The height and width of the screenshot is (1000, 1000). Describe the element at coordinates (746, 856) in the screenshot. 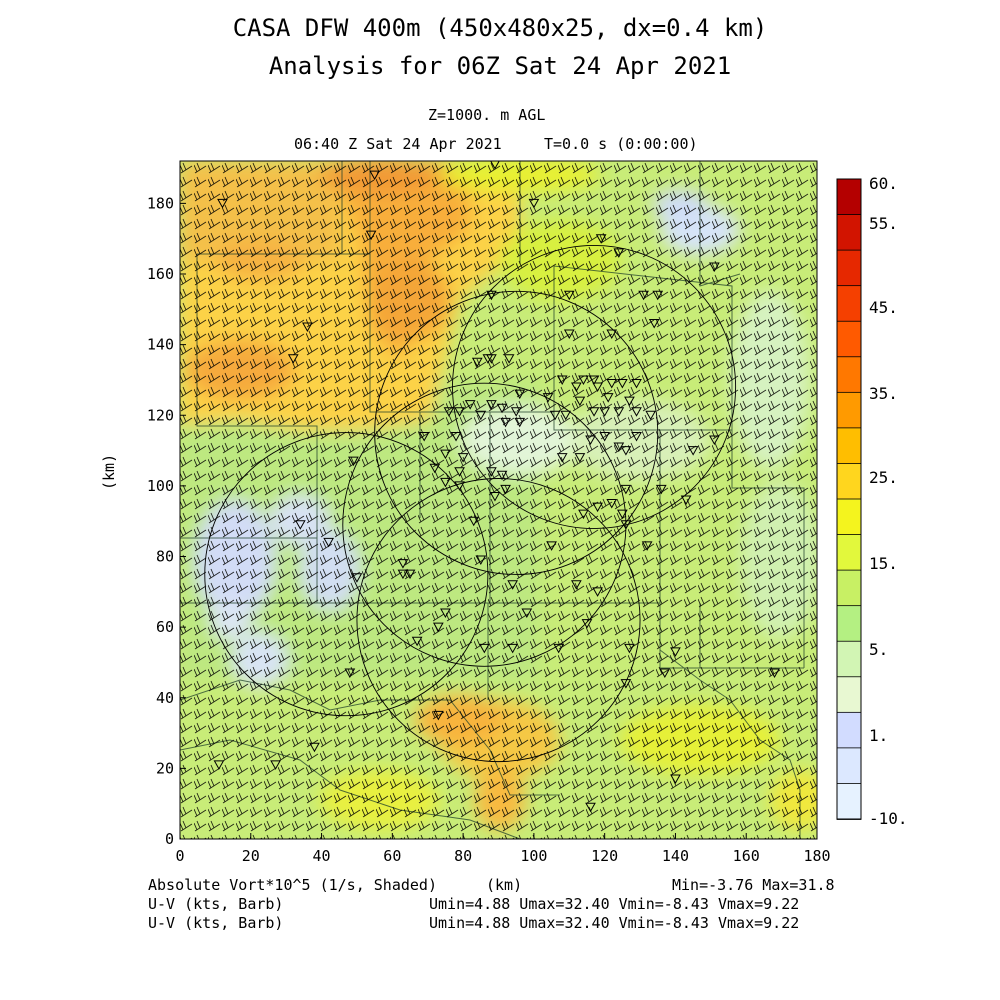

I see `x-tick-label: 160` at that location.